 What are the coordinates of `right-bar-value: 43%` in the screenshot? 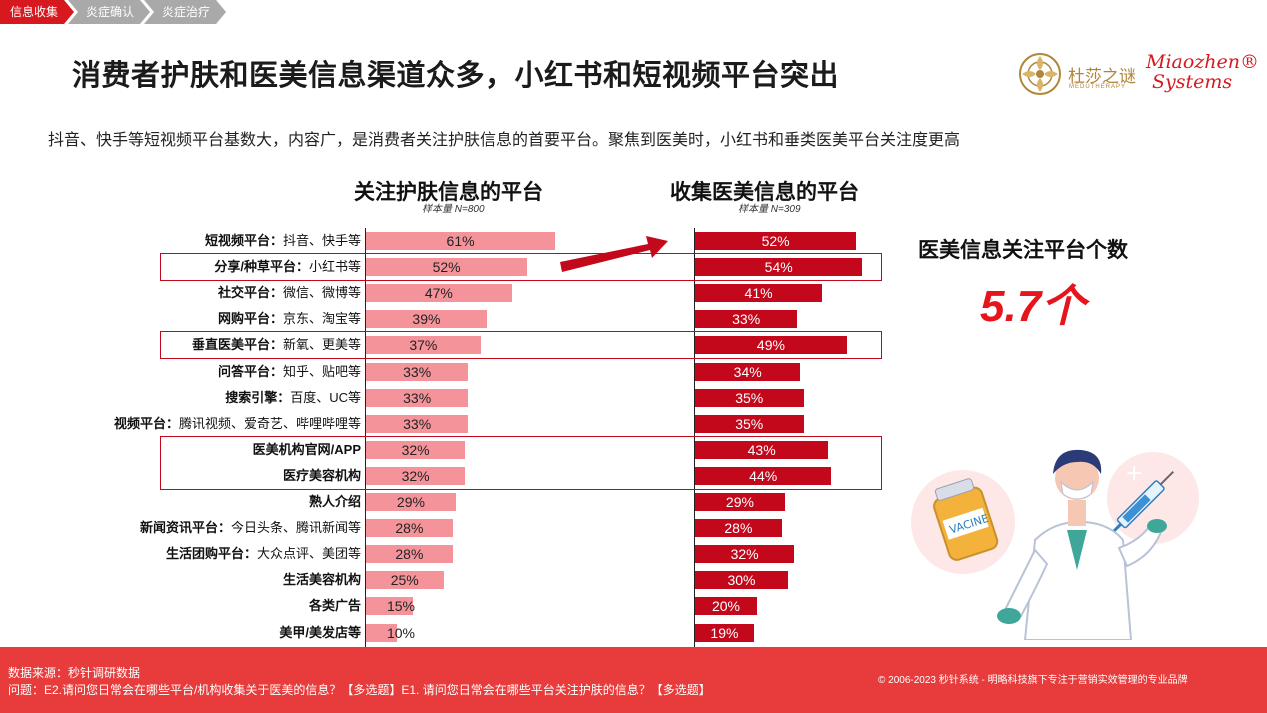 It's located at (761, 449).